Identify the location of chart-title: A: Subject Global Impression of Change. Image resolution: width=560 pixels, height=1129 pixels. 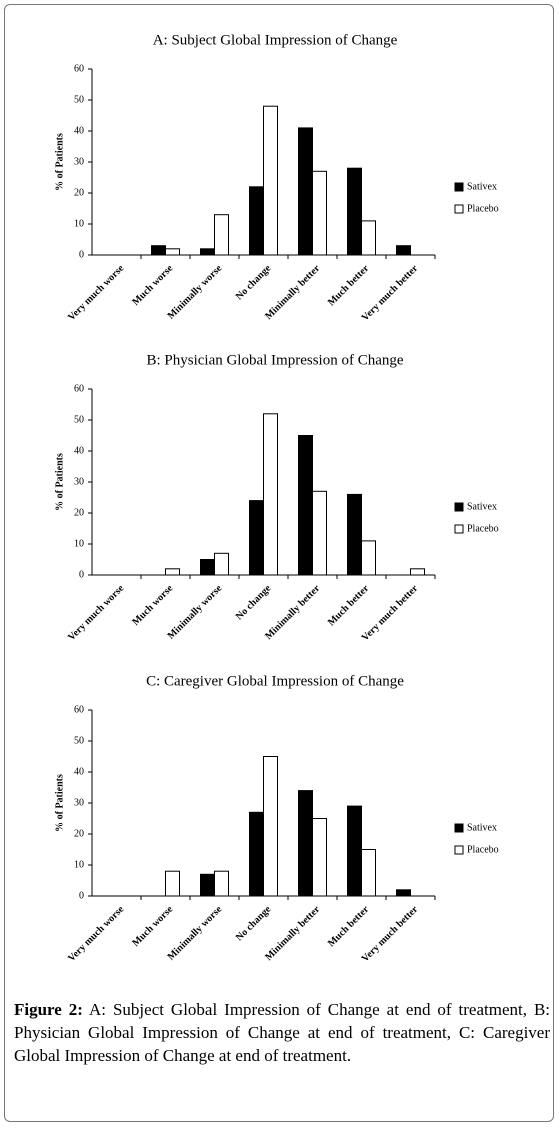
(275, 40).